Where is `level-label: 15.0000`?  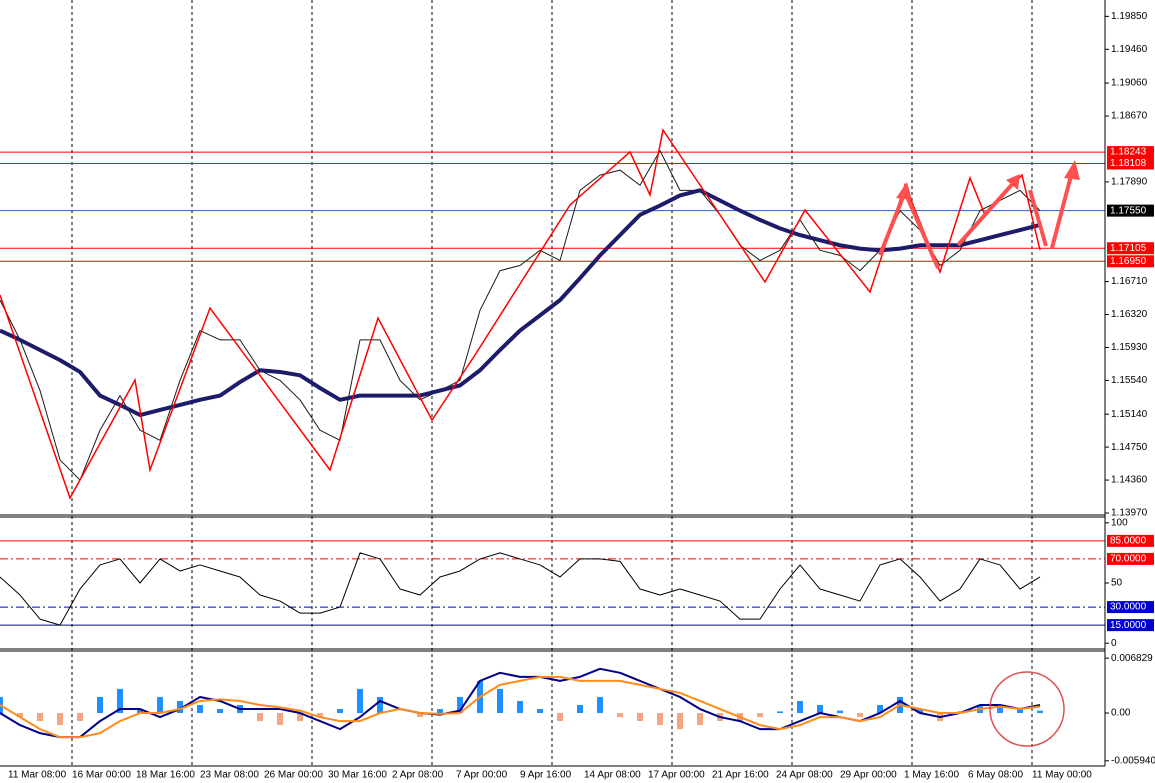 level-label: 15.0000 is located at coordinates (1128, 625).